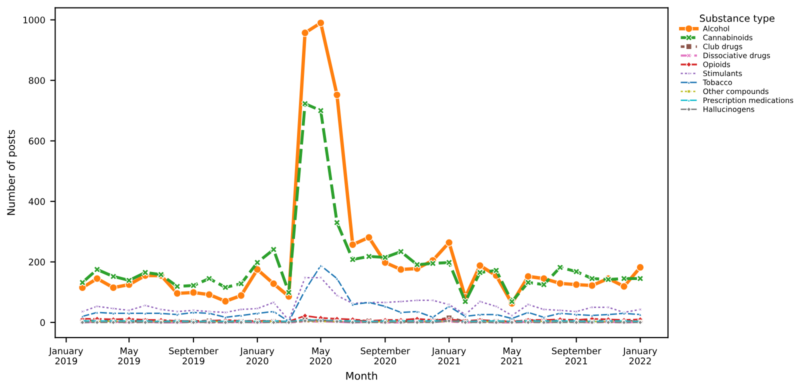 The image size is (800, 388). I want to click on x-tick-label: January 2019, so click(66, 356).